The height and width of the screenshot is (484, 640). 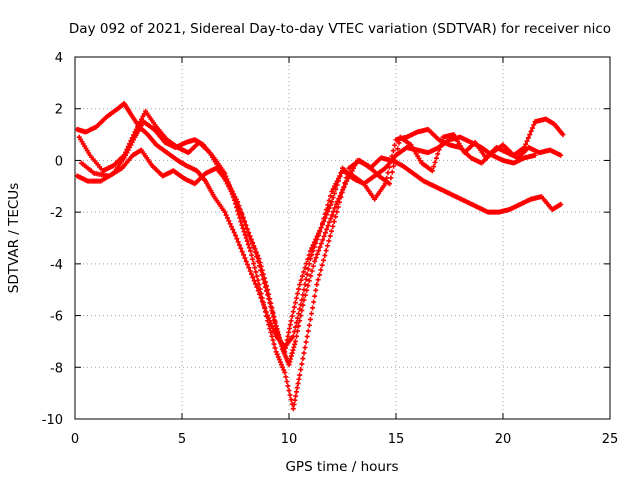 What do you see at coordinates (289, 439) in the screenshot?
I see `x-tick-label: 10` at bounding box center [289, 439].